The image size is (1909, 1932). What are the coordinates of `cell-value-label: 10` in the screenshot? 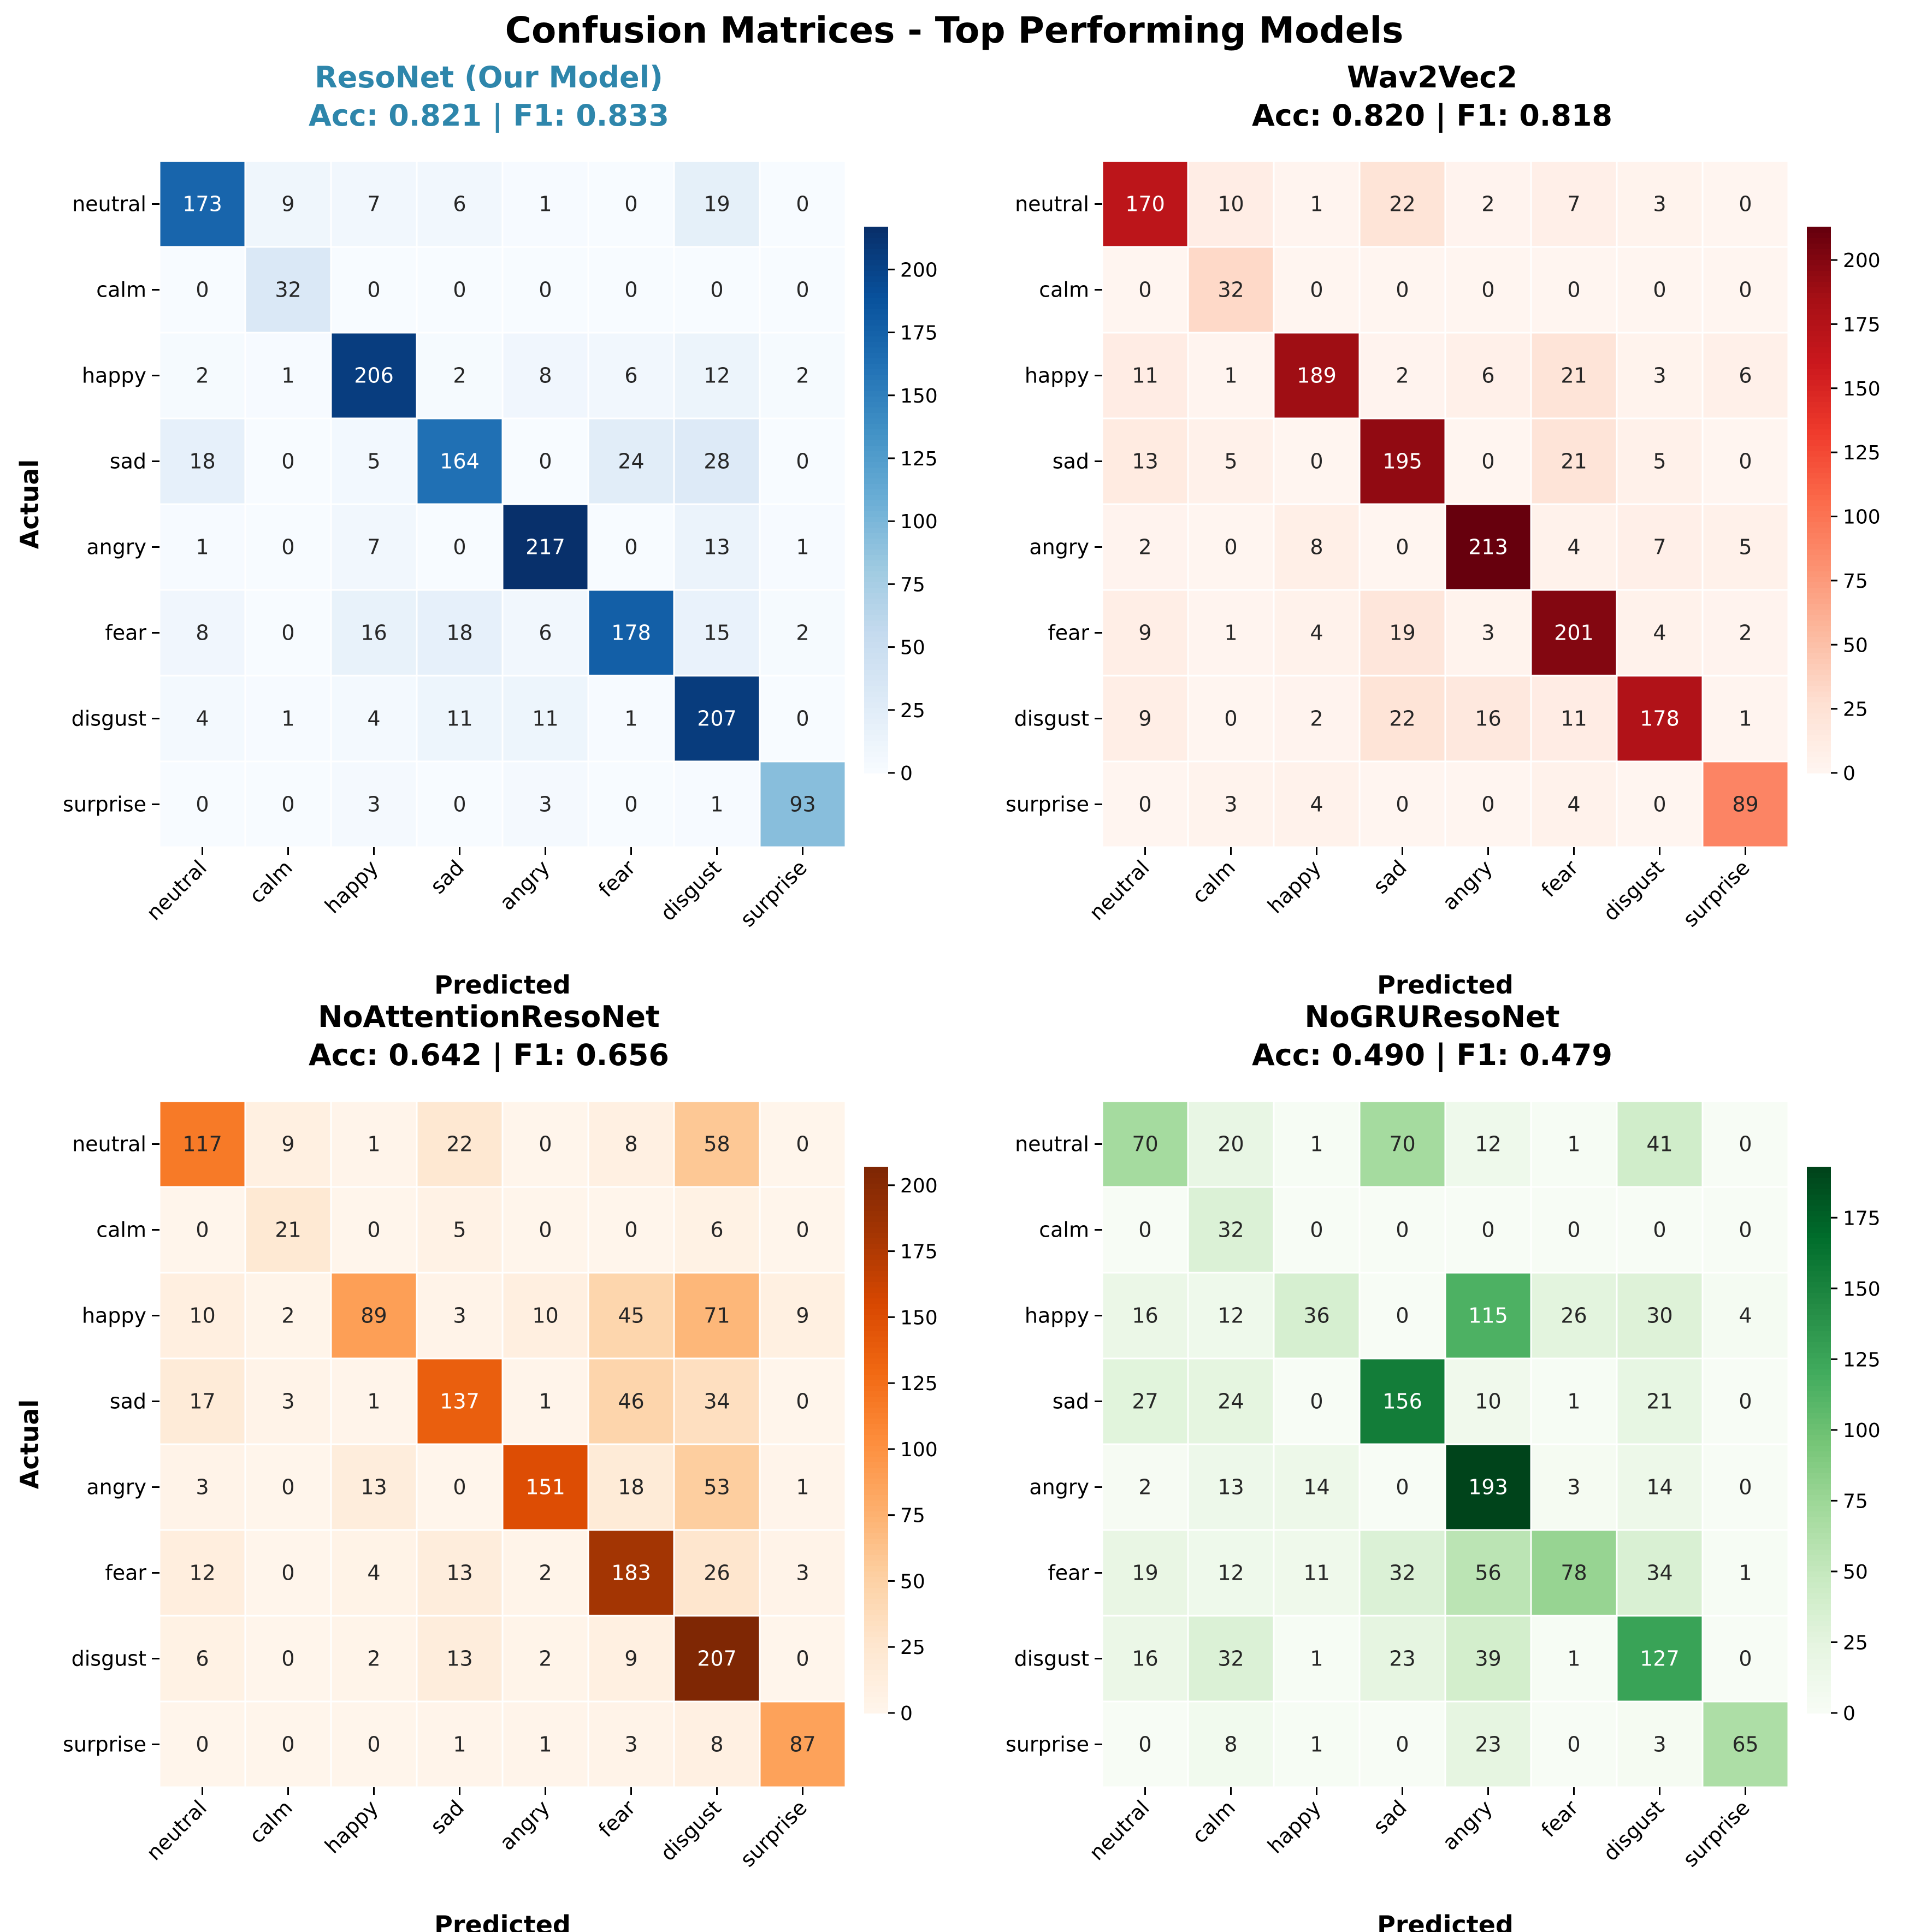 It's located at (1231, 204).